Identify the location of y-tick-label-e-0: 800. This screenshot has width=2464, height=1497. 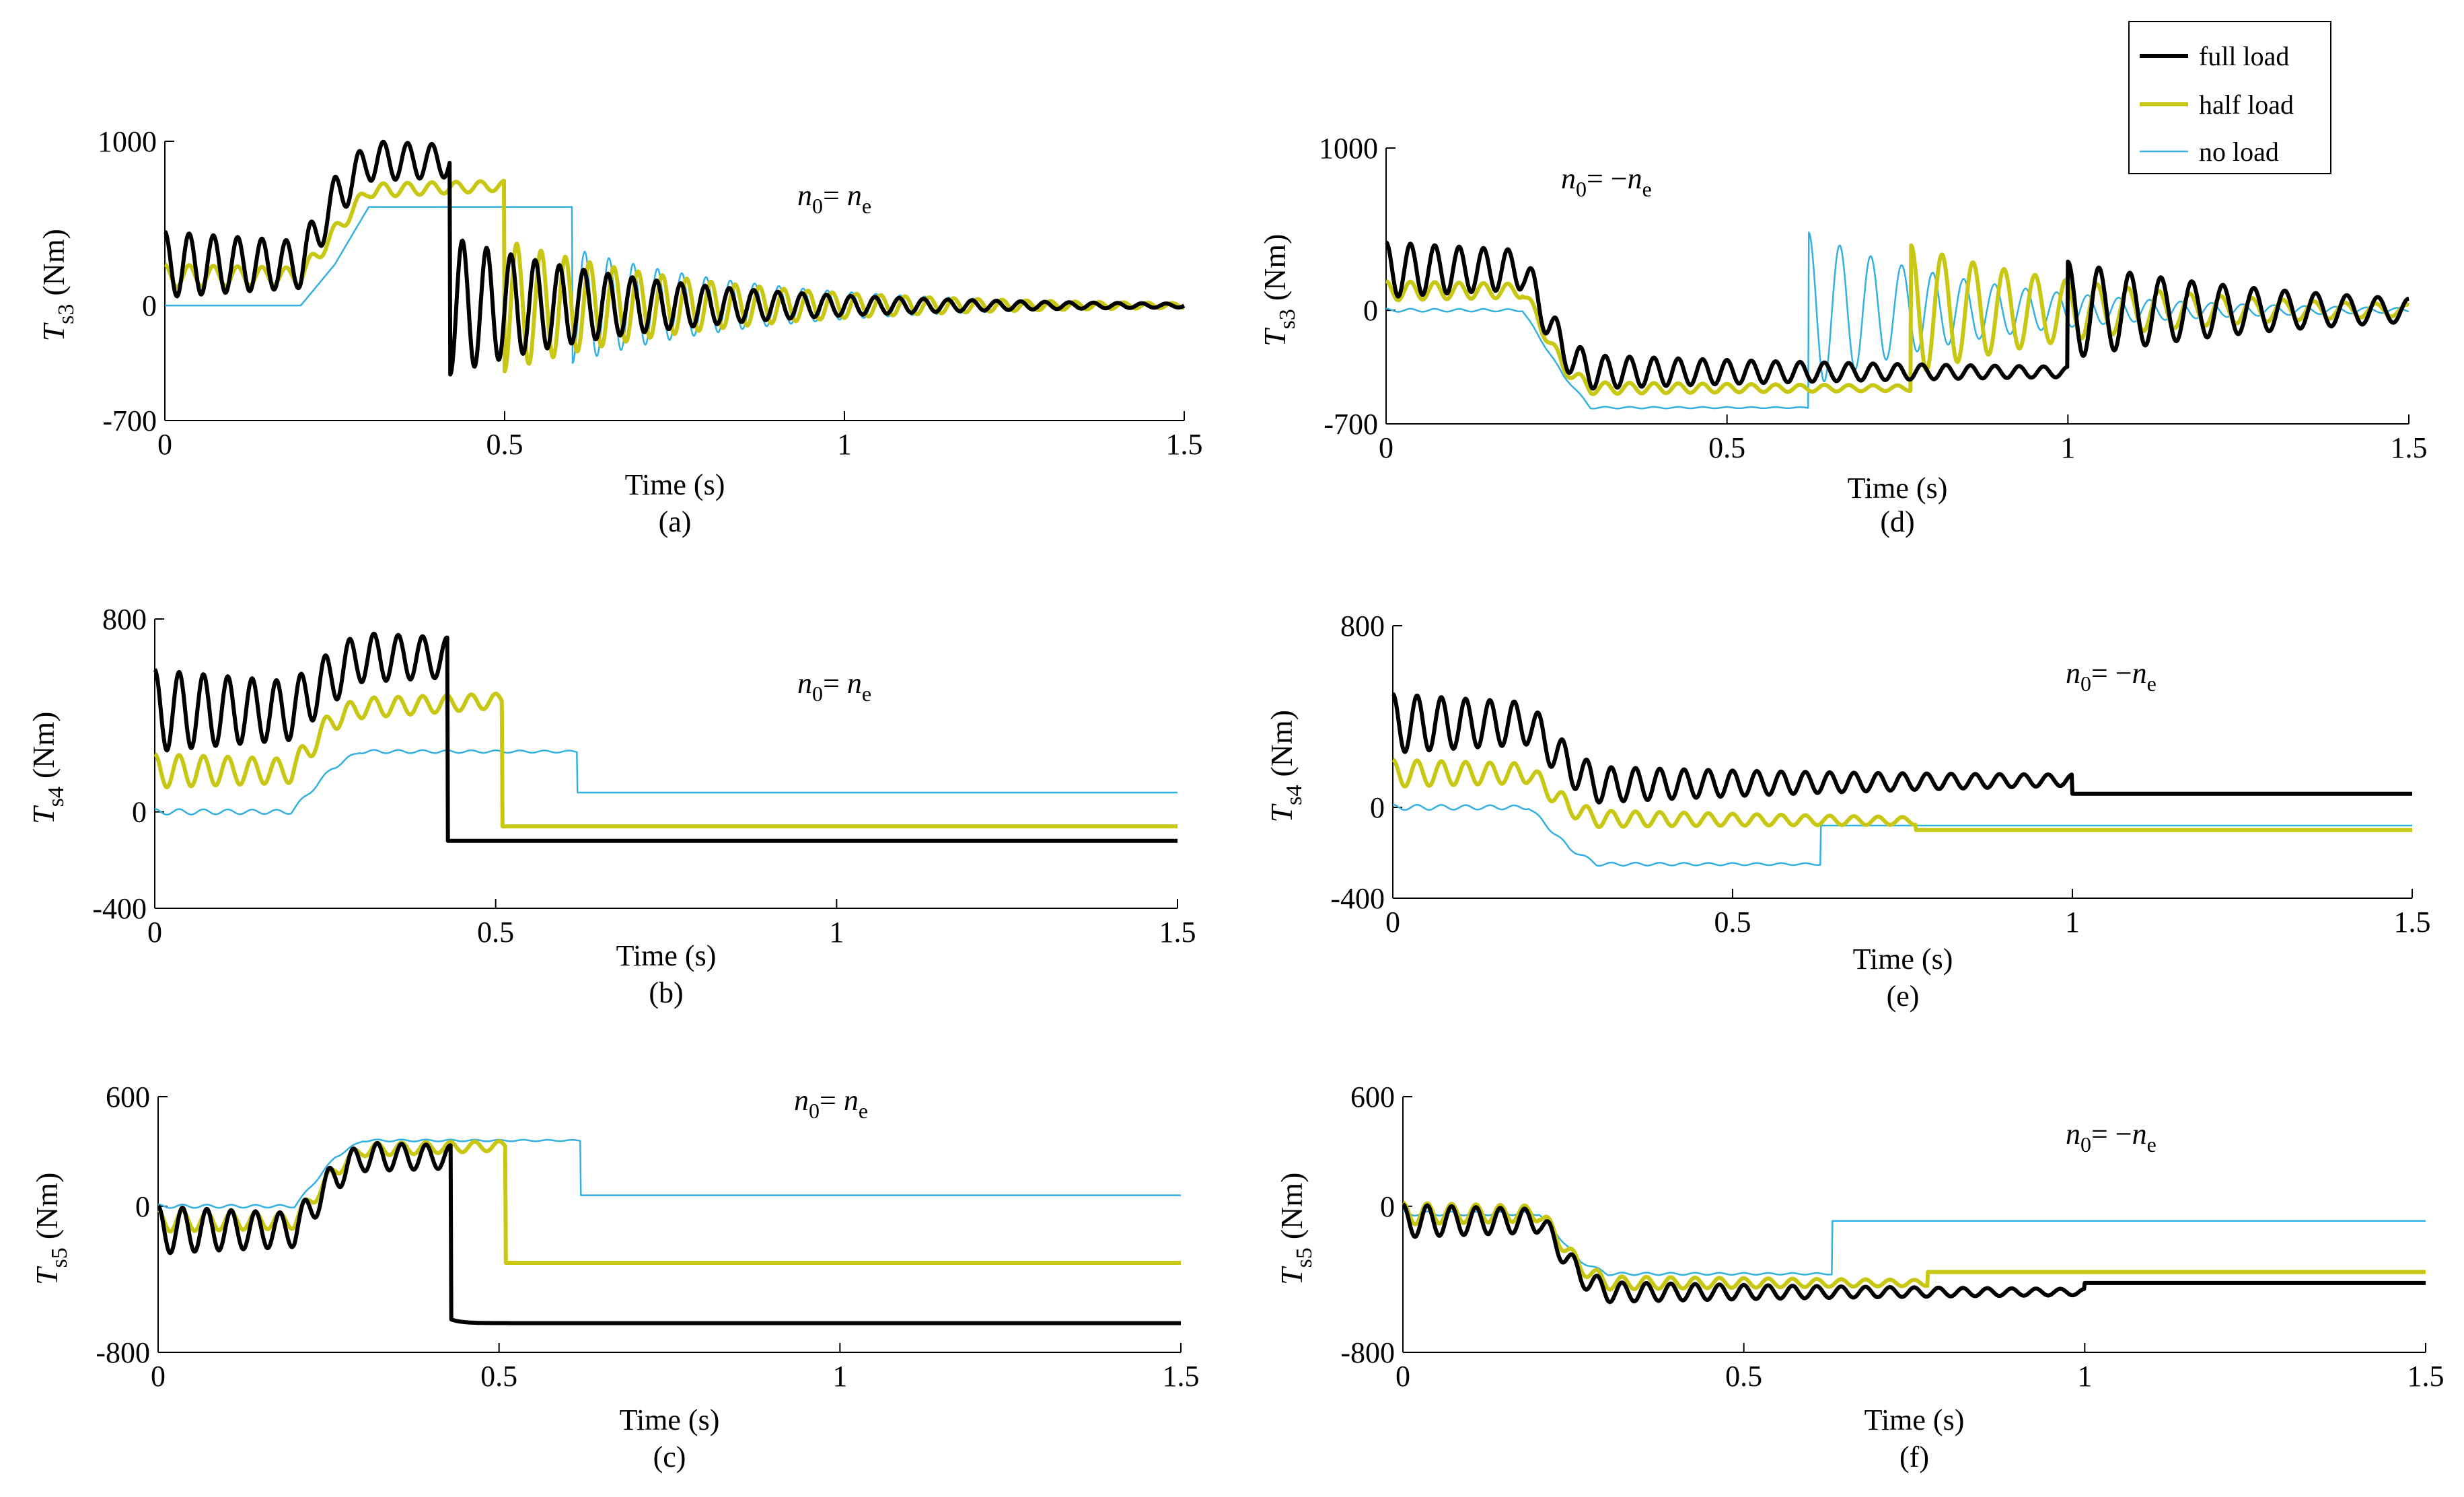
(1362, 626).